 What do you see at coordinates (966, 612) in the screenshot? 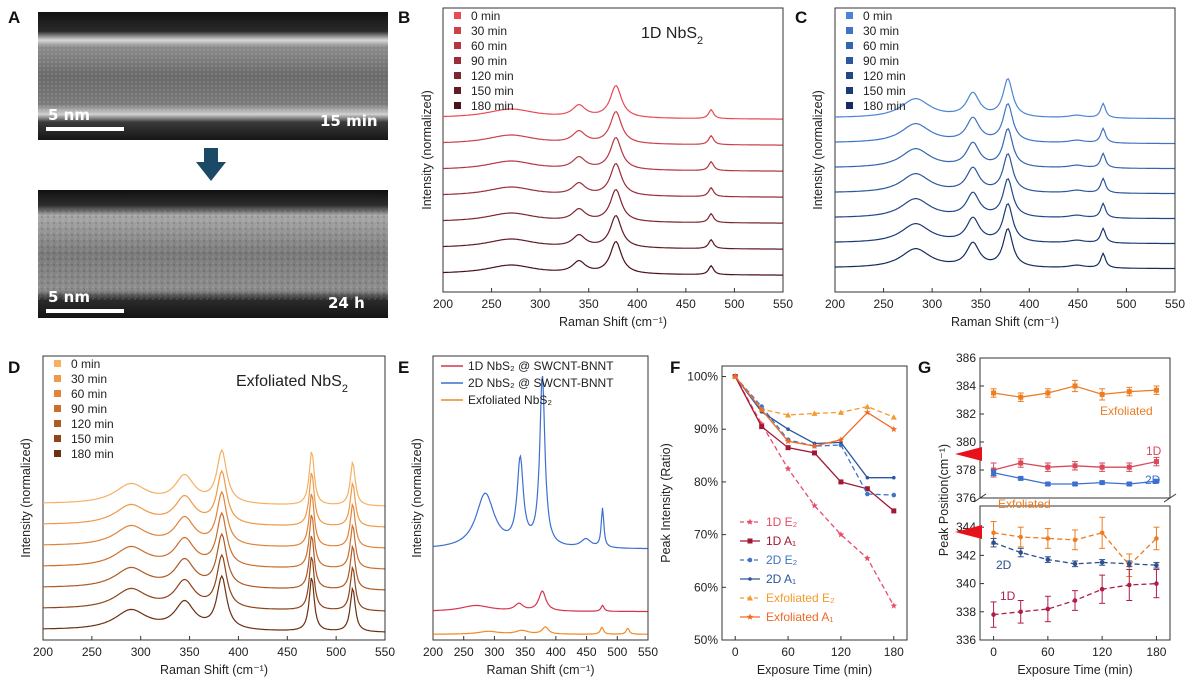
I see `y-tick-label: 338` at bounding box center [966, 612].